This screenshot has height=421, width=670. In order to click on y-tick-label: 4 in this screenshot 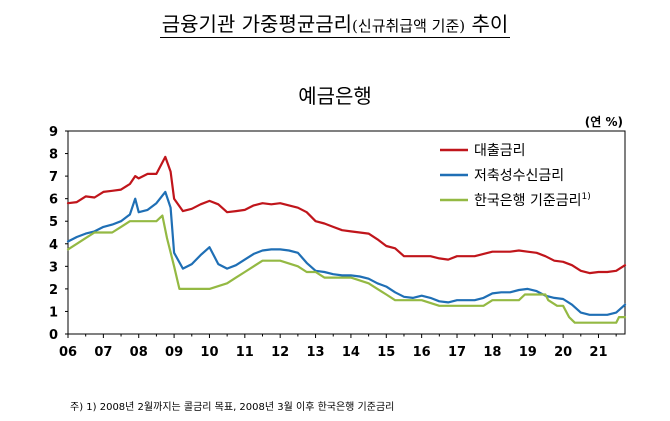, I will do `click(53, 245)`.